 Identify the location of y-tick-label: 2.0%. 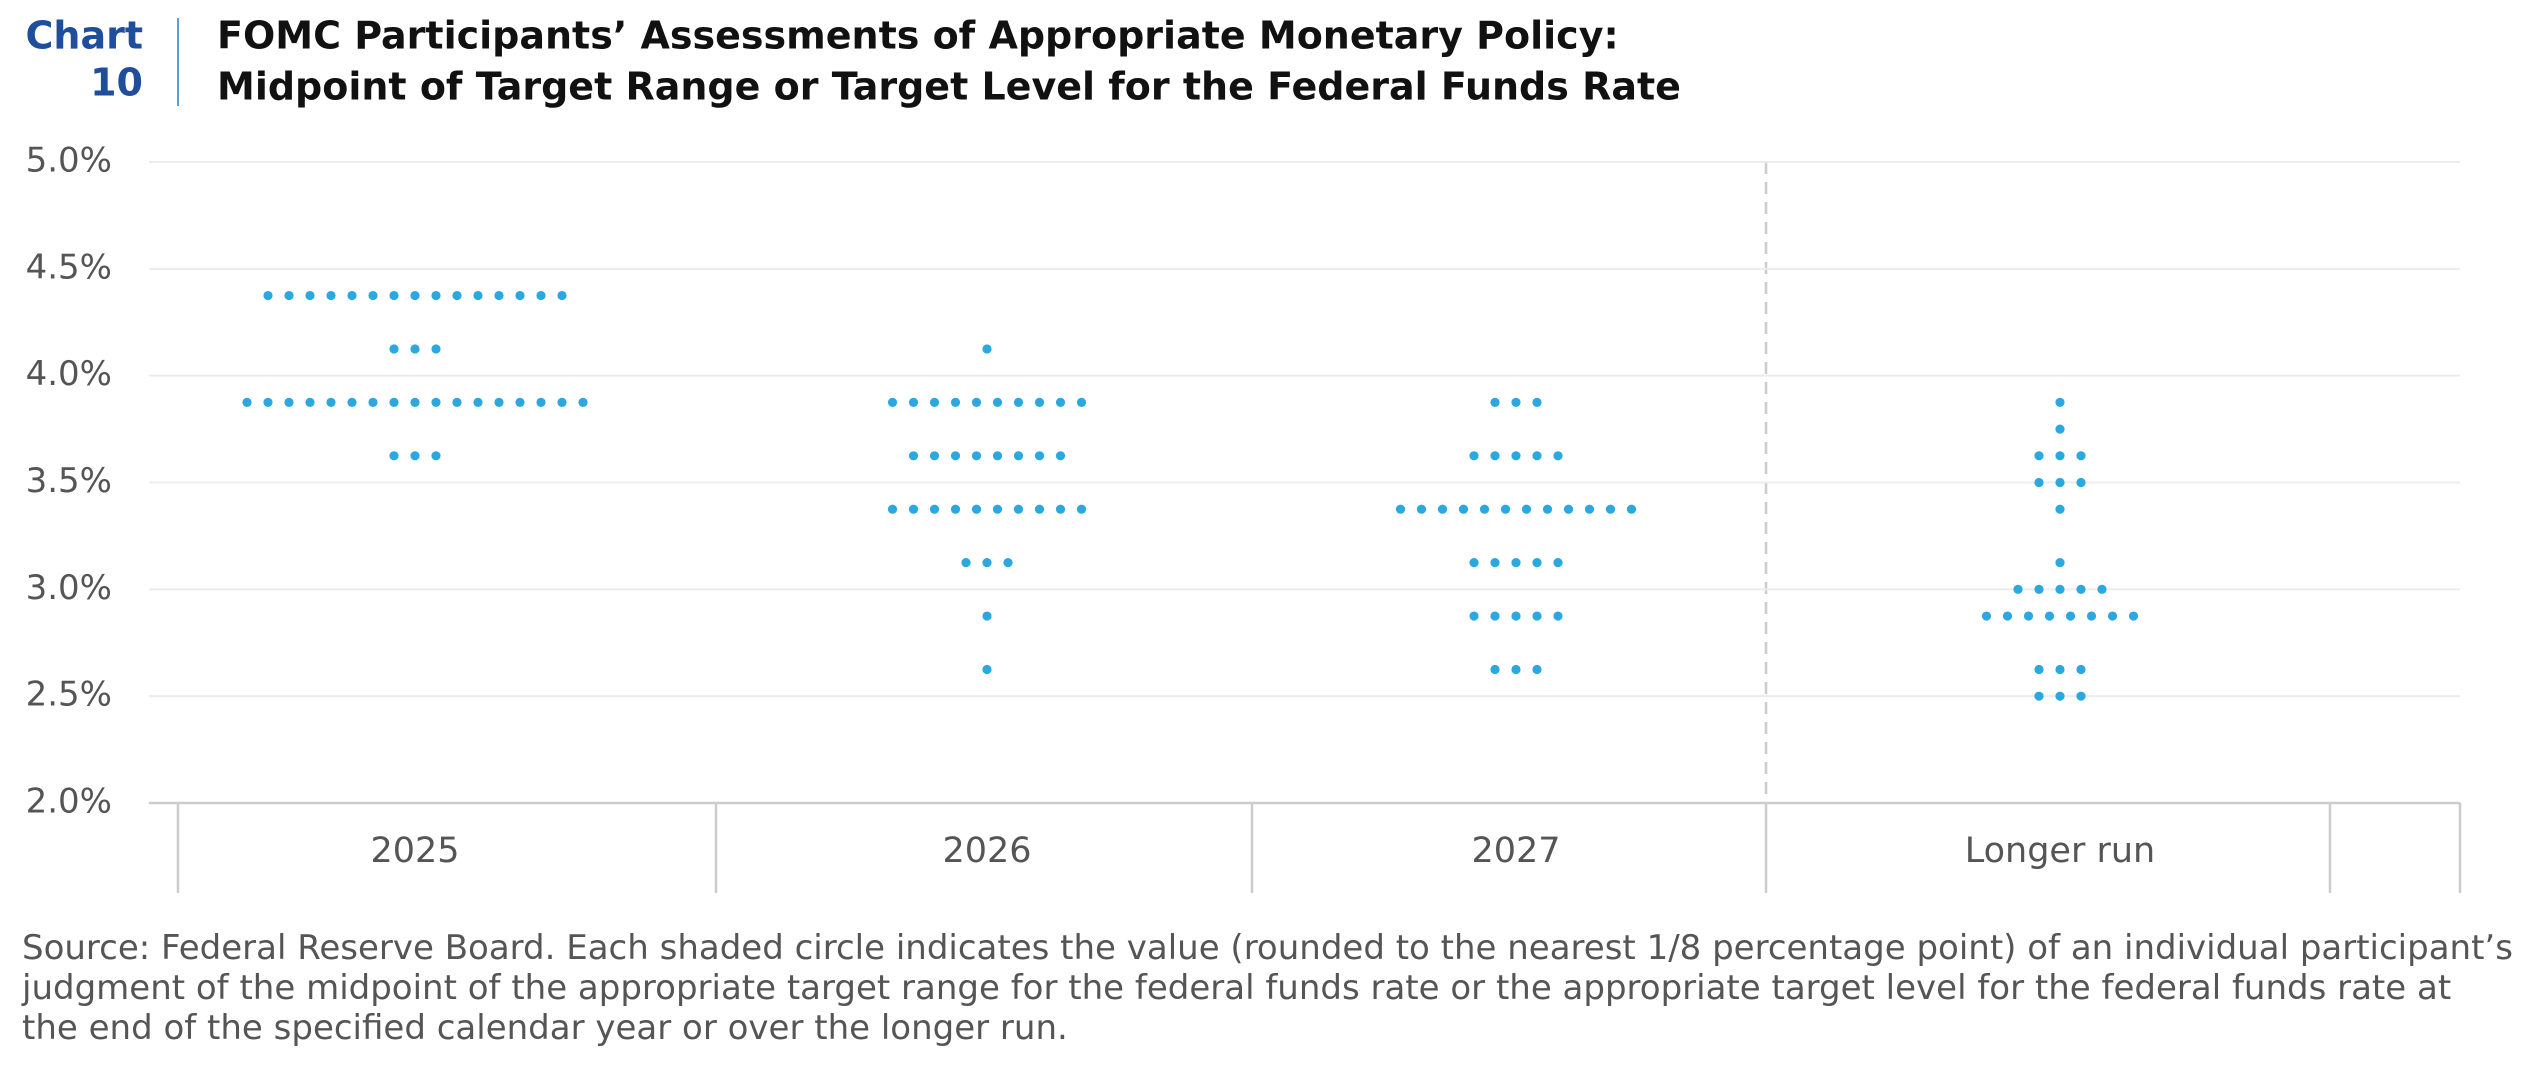
(69, 802).